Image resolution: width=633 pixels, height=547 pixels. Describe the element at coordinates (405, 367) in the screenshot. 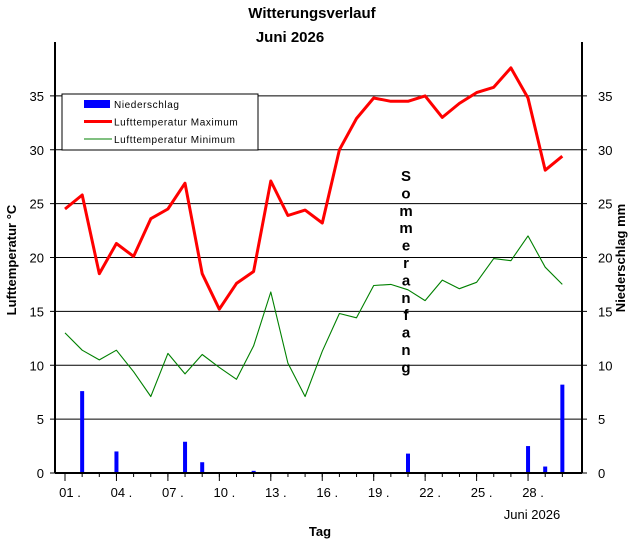

I see `annotation-letter: g` at that location.